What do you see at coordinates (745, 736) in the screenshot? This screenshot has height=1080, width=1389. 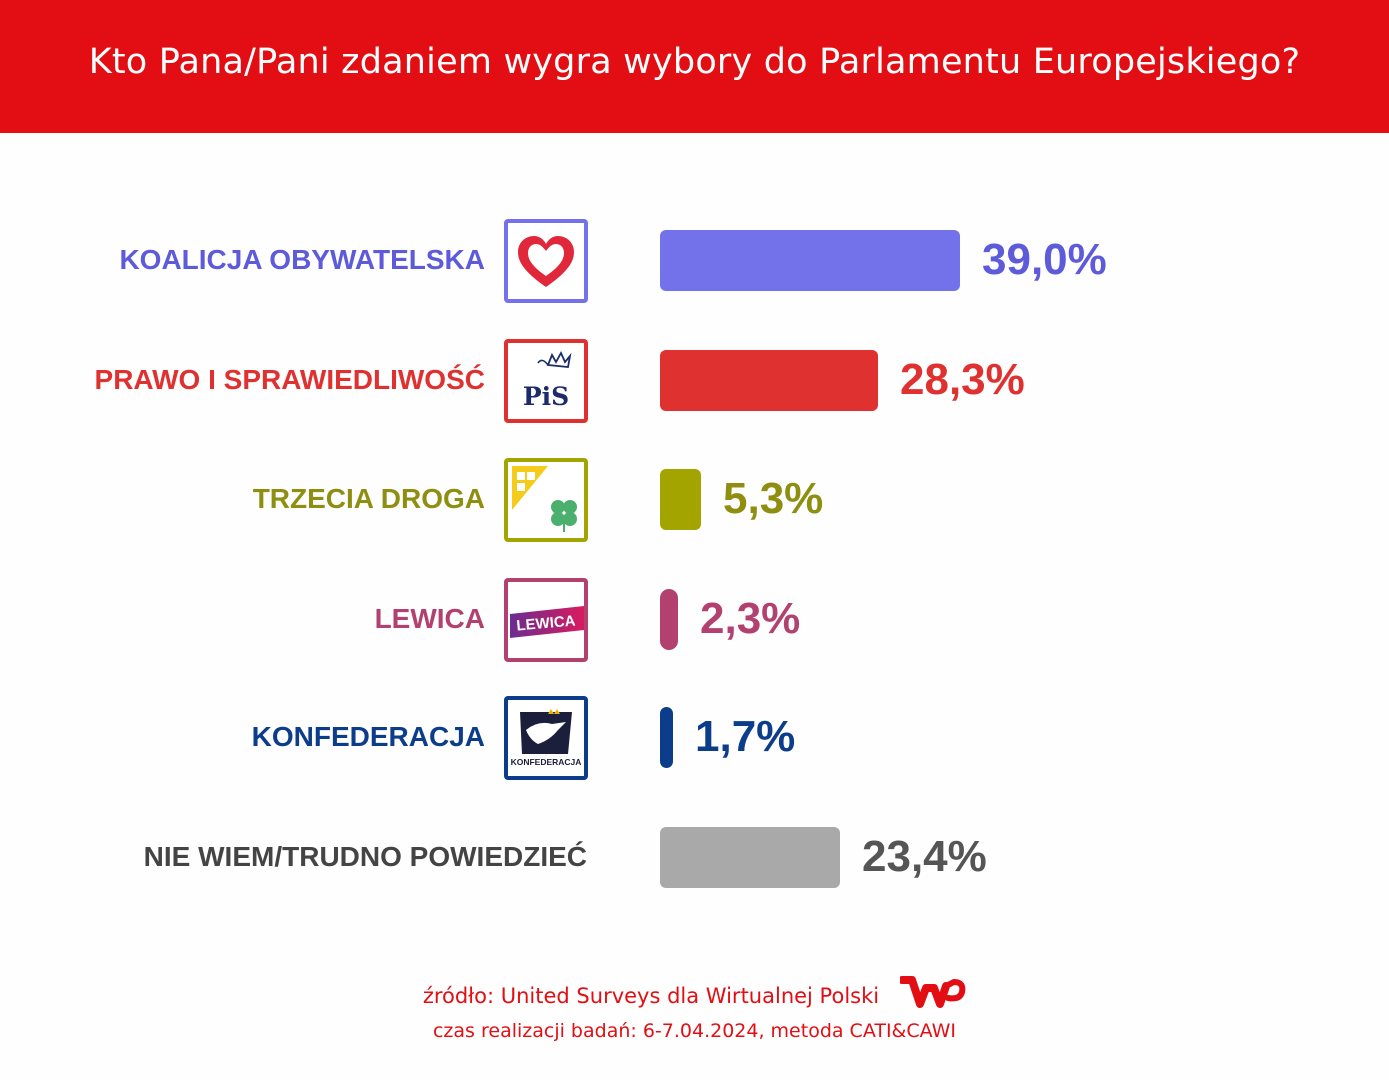 I see `value-label: 1,7%` at bounding box center [745, 736].